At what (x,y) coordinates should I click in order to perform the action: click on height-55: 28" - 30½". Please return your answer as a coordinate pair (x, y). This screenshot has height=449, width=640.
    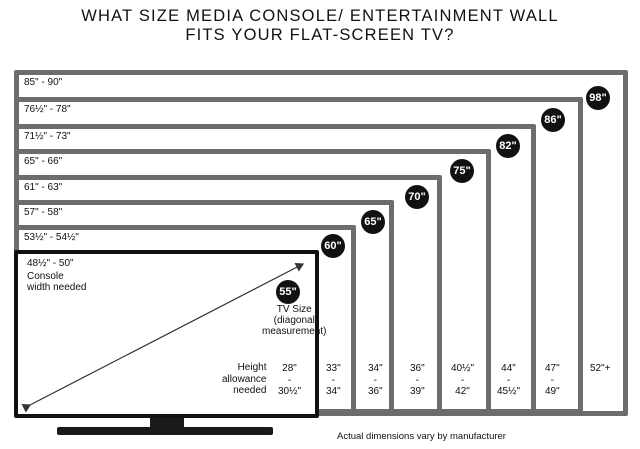
    Looking at the image, I should click on (289, 380).